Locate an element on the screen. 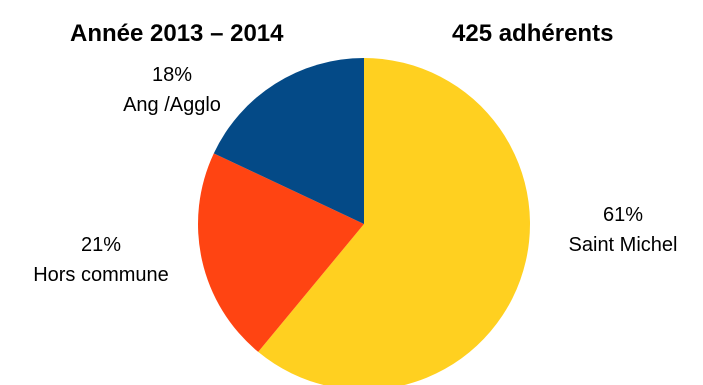 The image size is (703, 385). slice-name-ang-agglo: Ang /Agglo is located at coordinates (172, 105).